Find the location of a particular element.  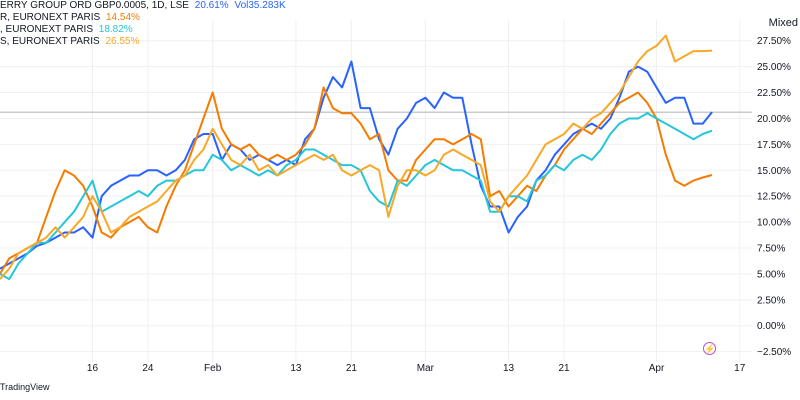

legend-value: 20.61% is located at coordinates (211, 5).